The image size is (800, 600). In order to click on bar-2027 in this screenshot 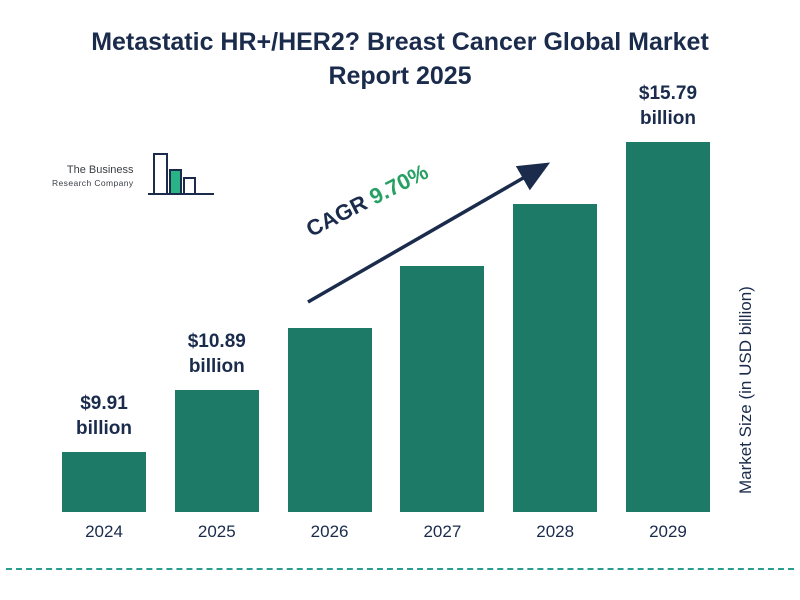, I will do `click(442, 389)`.